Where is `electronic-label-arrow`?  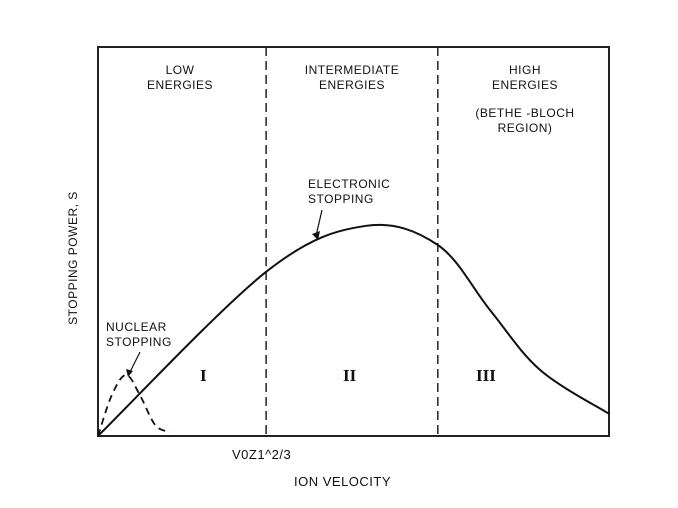 electronic-label-arrow is located at coordinates (317, 224).